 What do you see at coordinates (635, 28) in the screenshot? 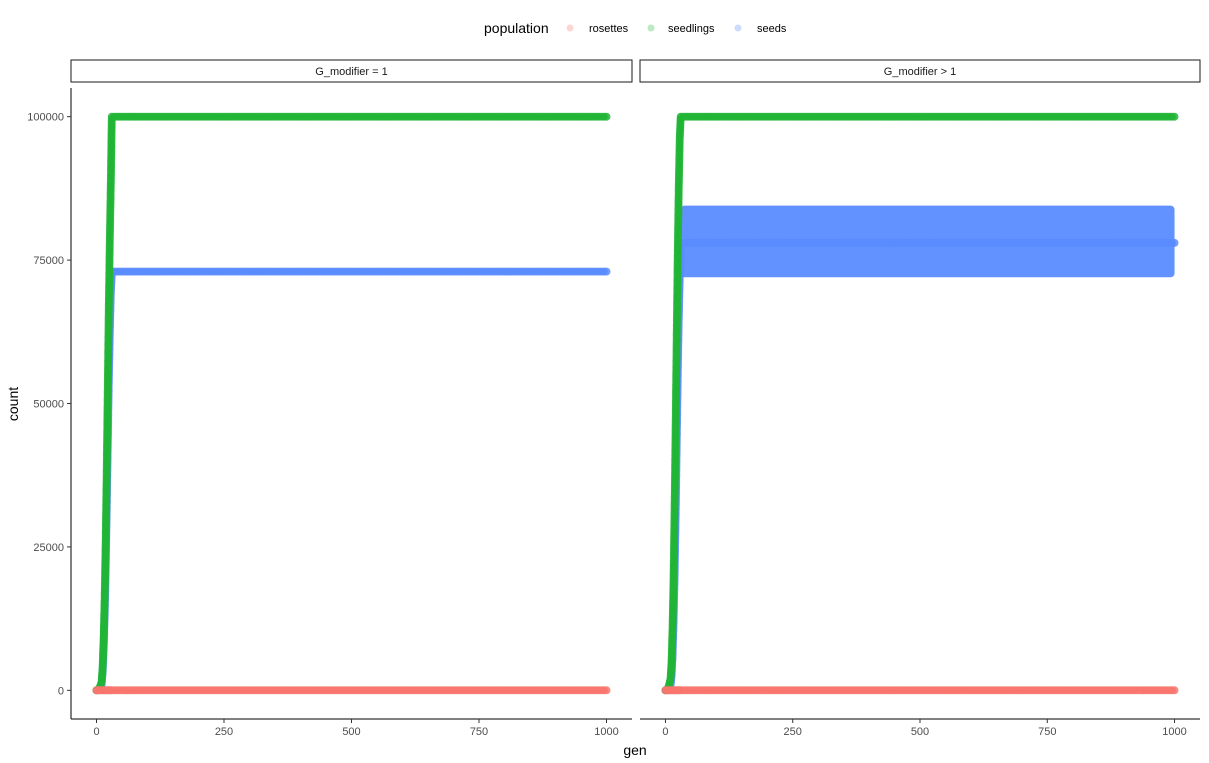
I see `legend: population rosettes seedlings seeds` at bounding box center [635, 28].